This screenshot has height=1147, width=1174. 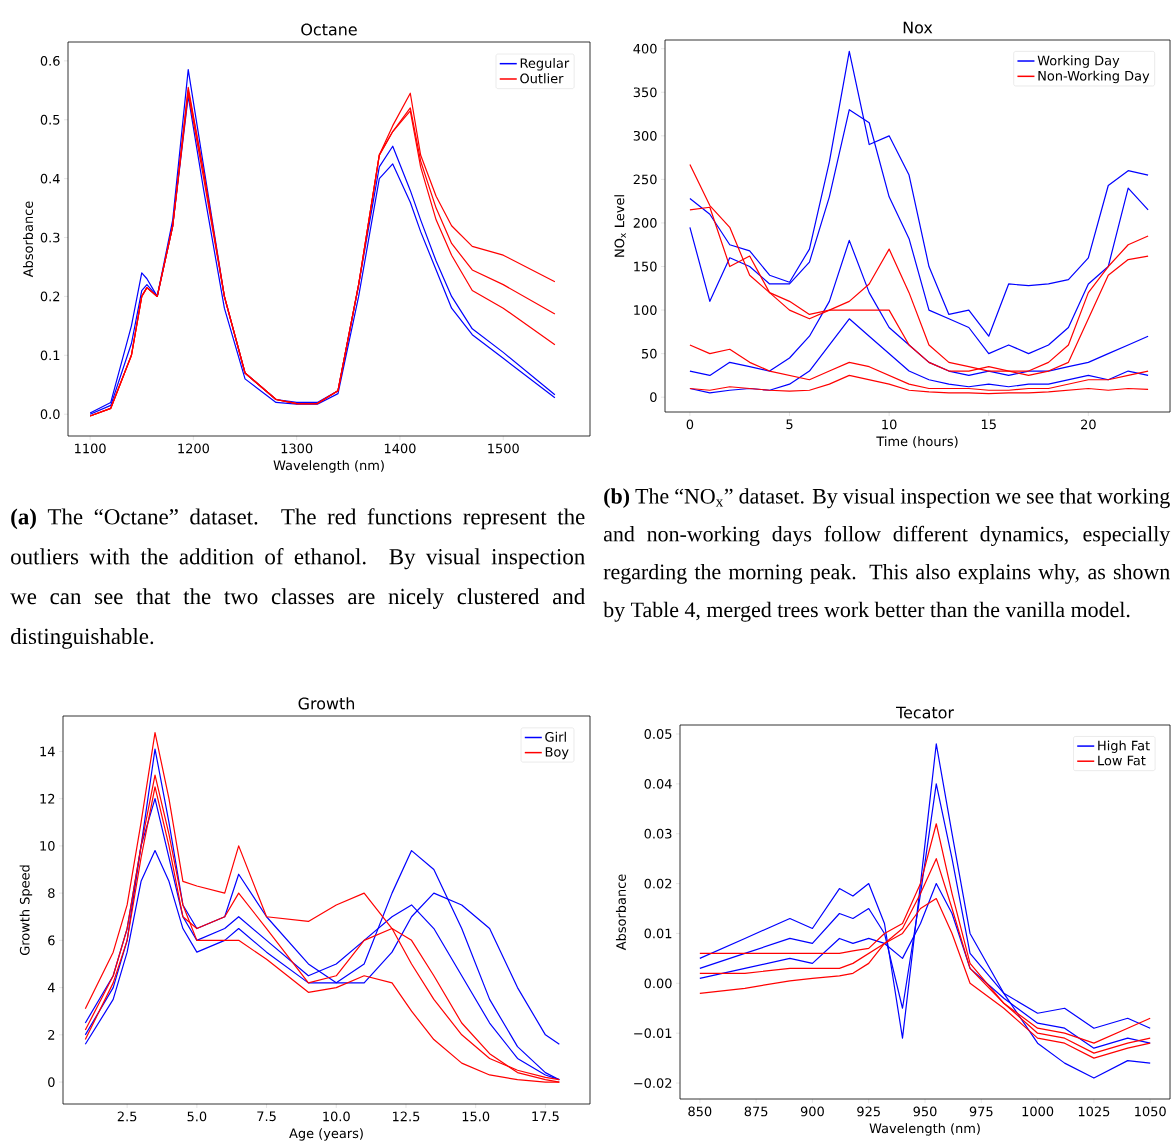 What do you see at coordinates (658, 933) in the screenshot?
I see `y-tick-label: 0.01` at bounding box center [658, 933].